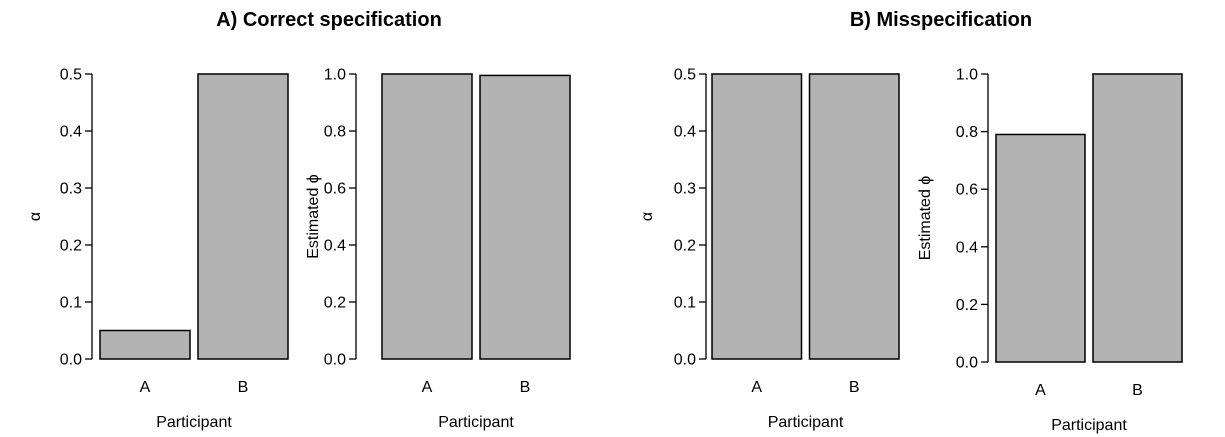  What do you see at coordinates (329, 20) in the screenshot?
I see `panel-title-a: A) Correct specification` at bounding box center [329, 20].